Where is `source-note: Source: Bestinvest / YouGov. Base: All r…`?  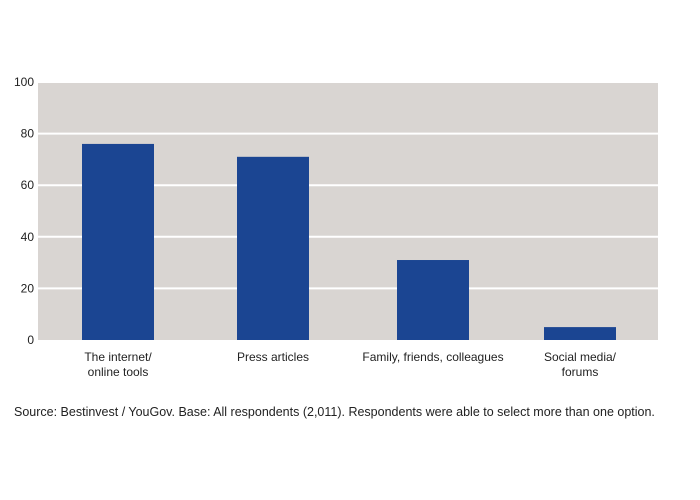
source-note: Source: Bestinvest / YouGov. Base: All r… is located at coordinates (334, 412).